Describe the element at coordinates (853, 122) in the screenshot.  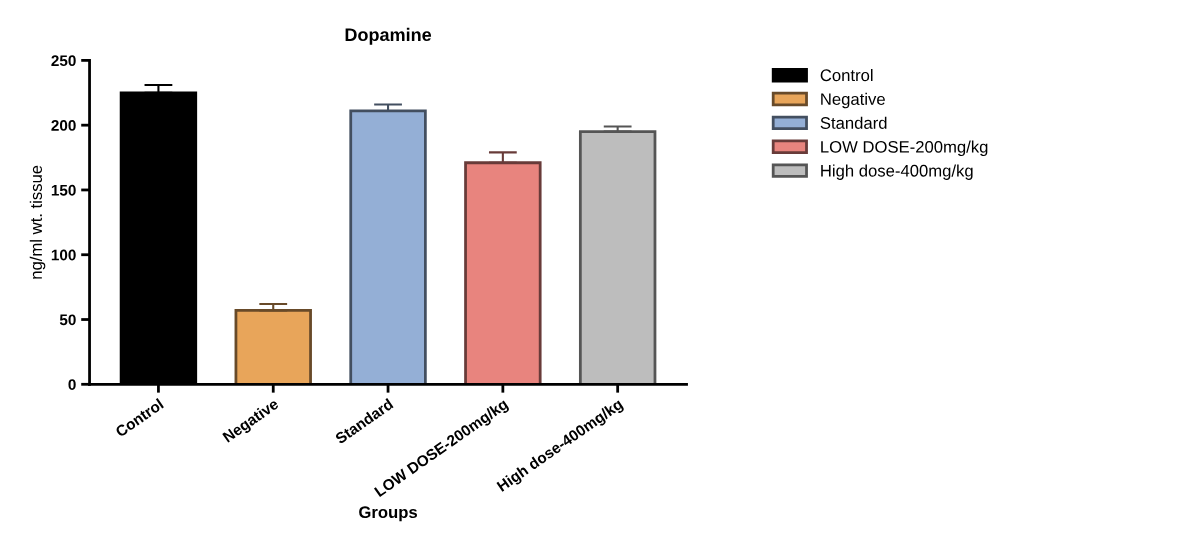
I see `legend-label: Standard` at that location.